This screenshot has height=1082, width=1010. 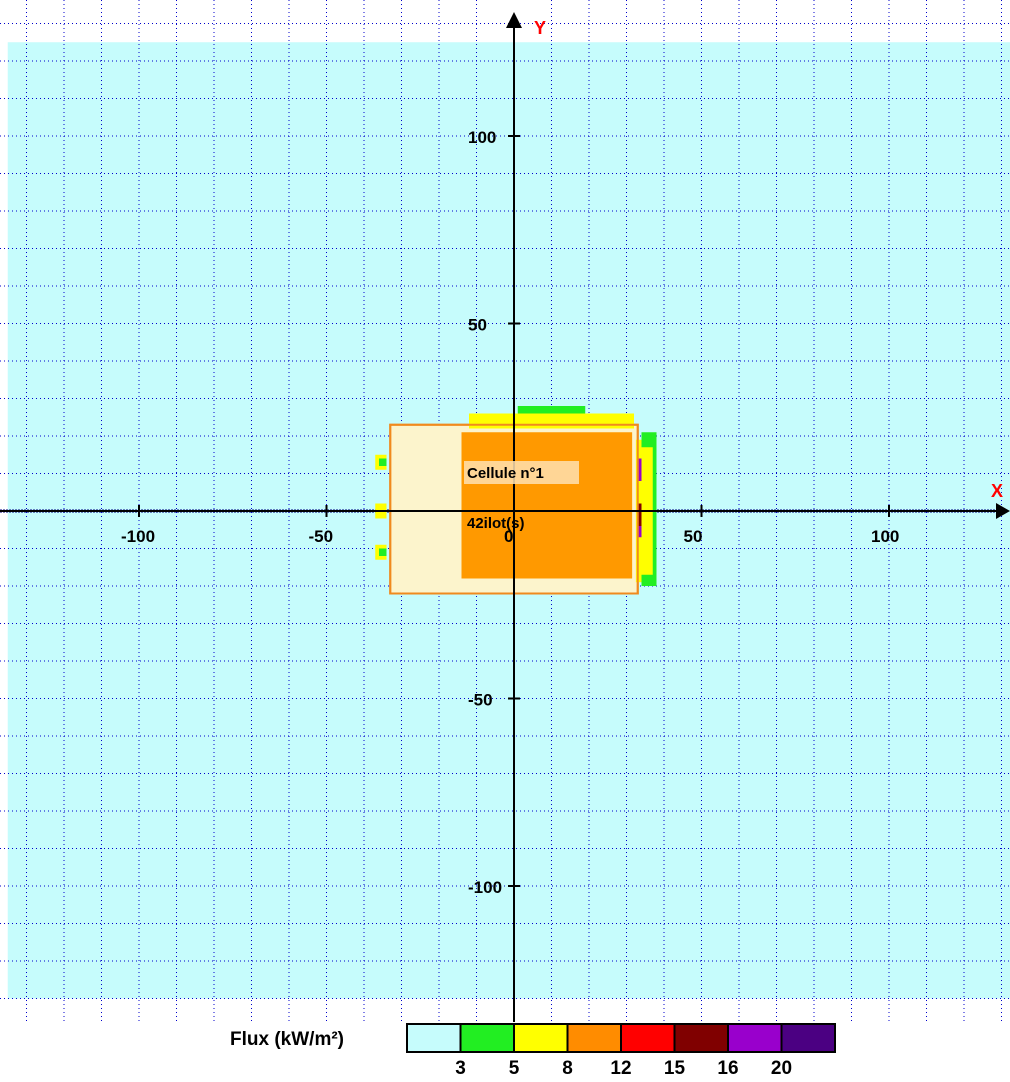 I want to click on legend-threshold: 3, so click(x=460, y=1068).